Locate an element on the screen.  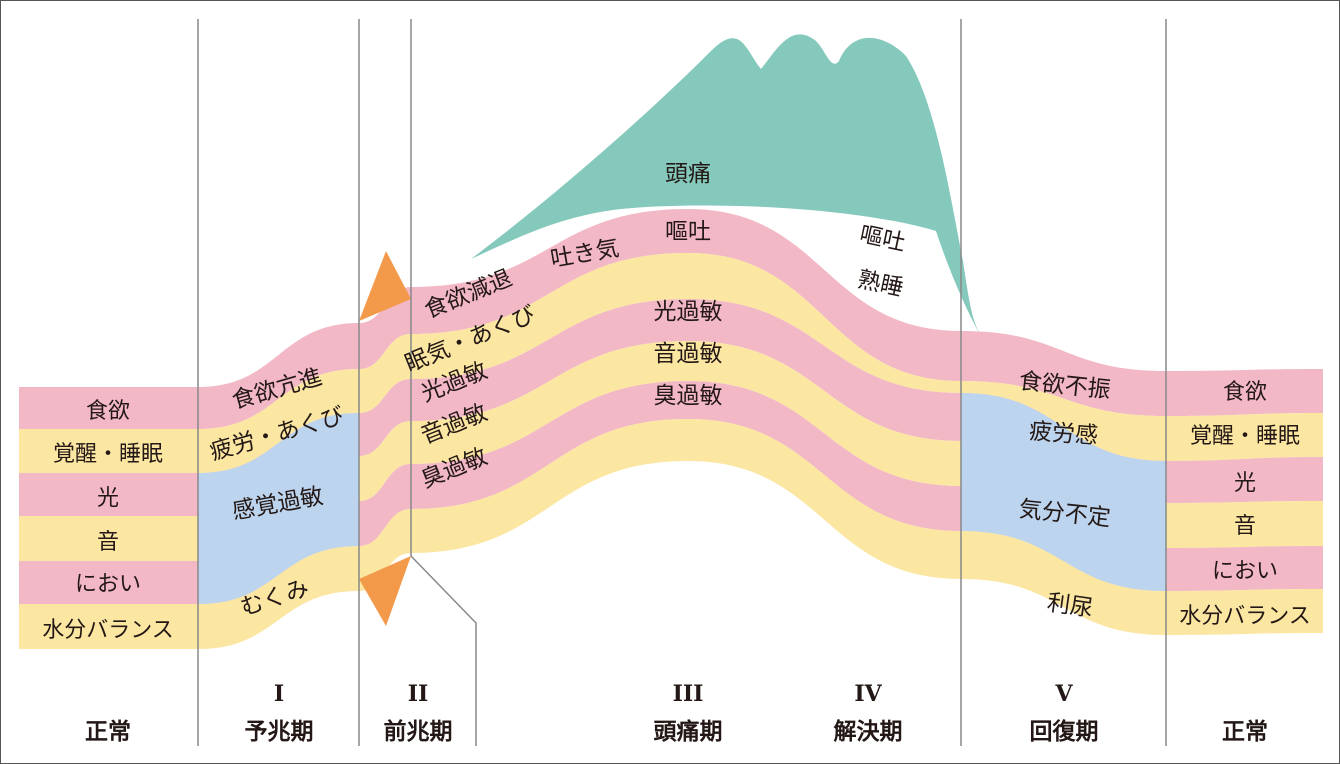
resolution-vomit-label: 嘔吐 is located at coordinates (882, 239).